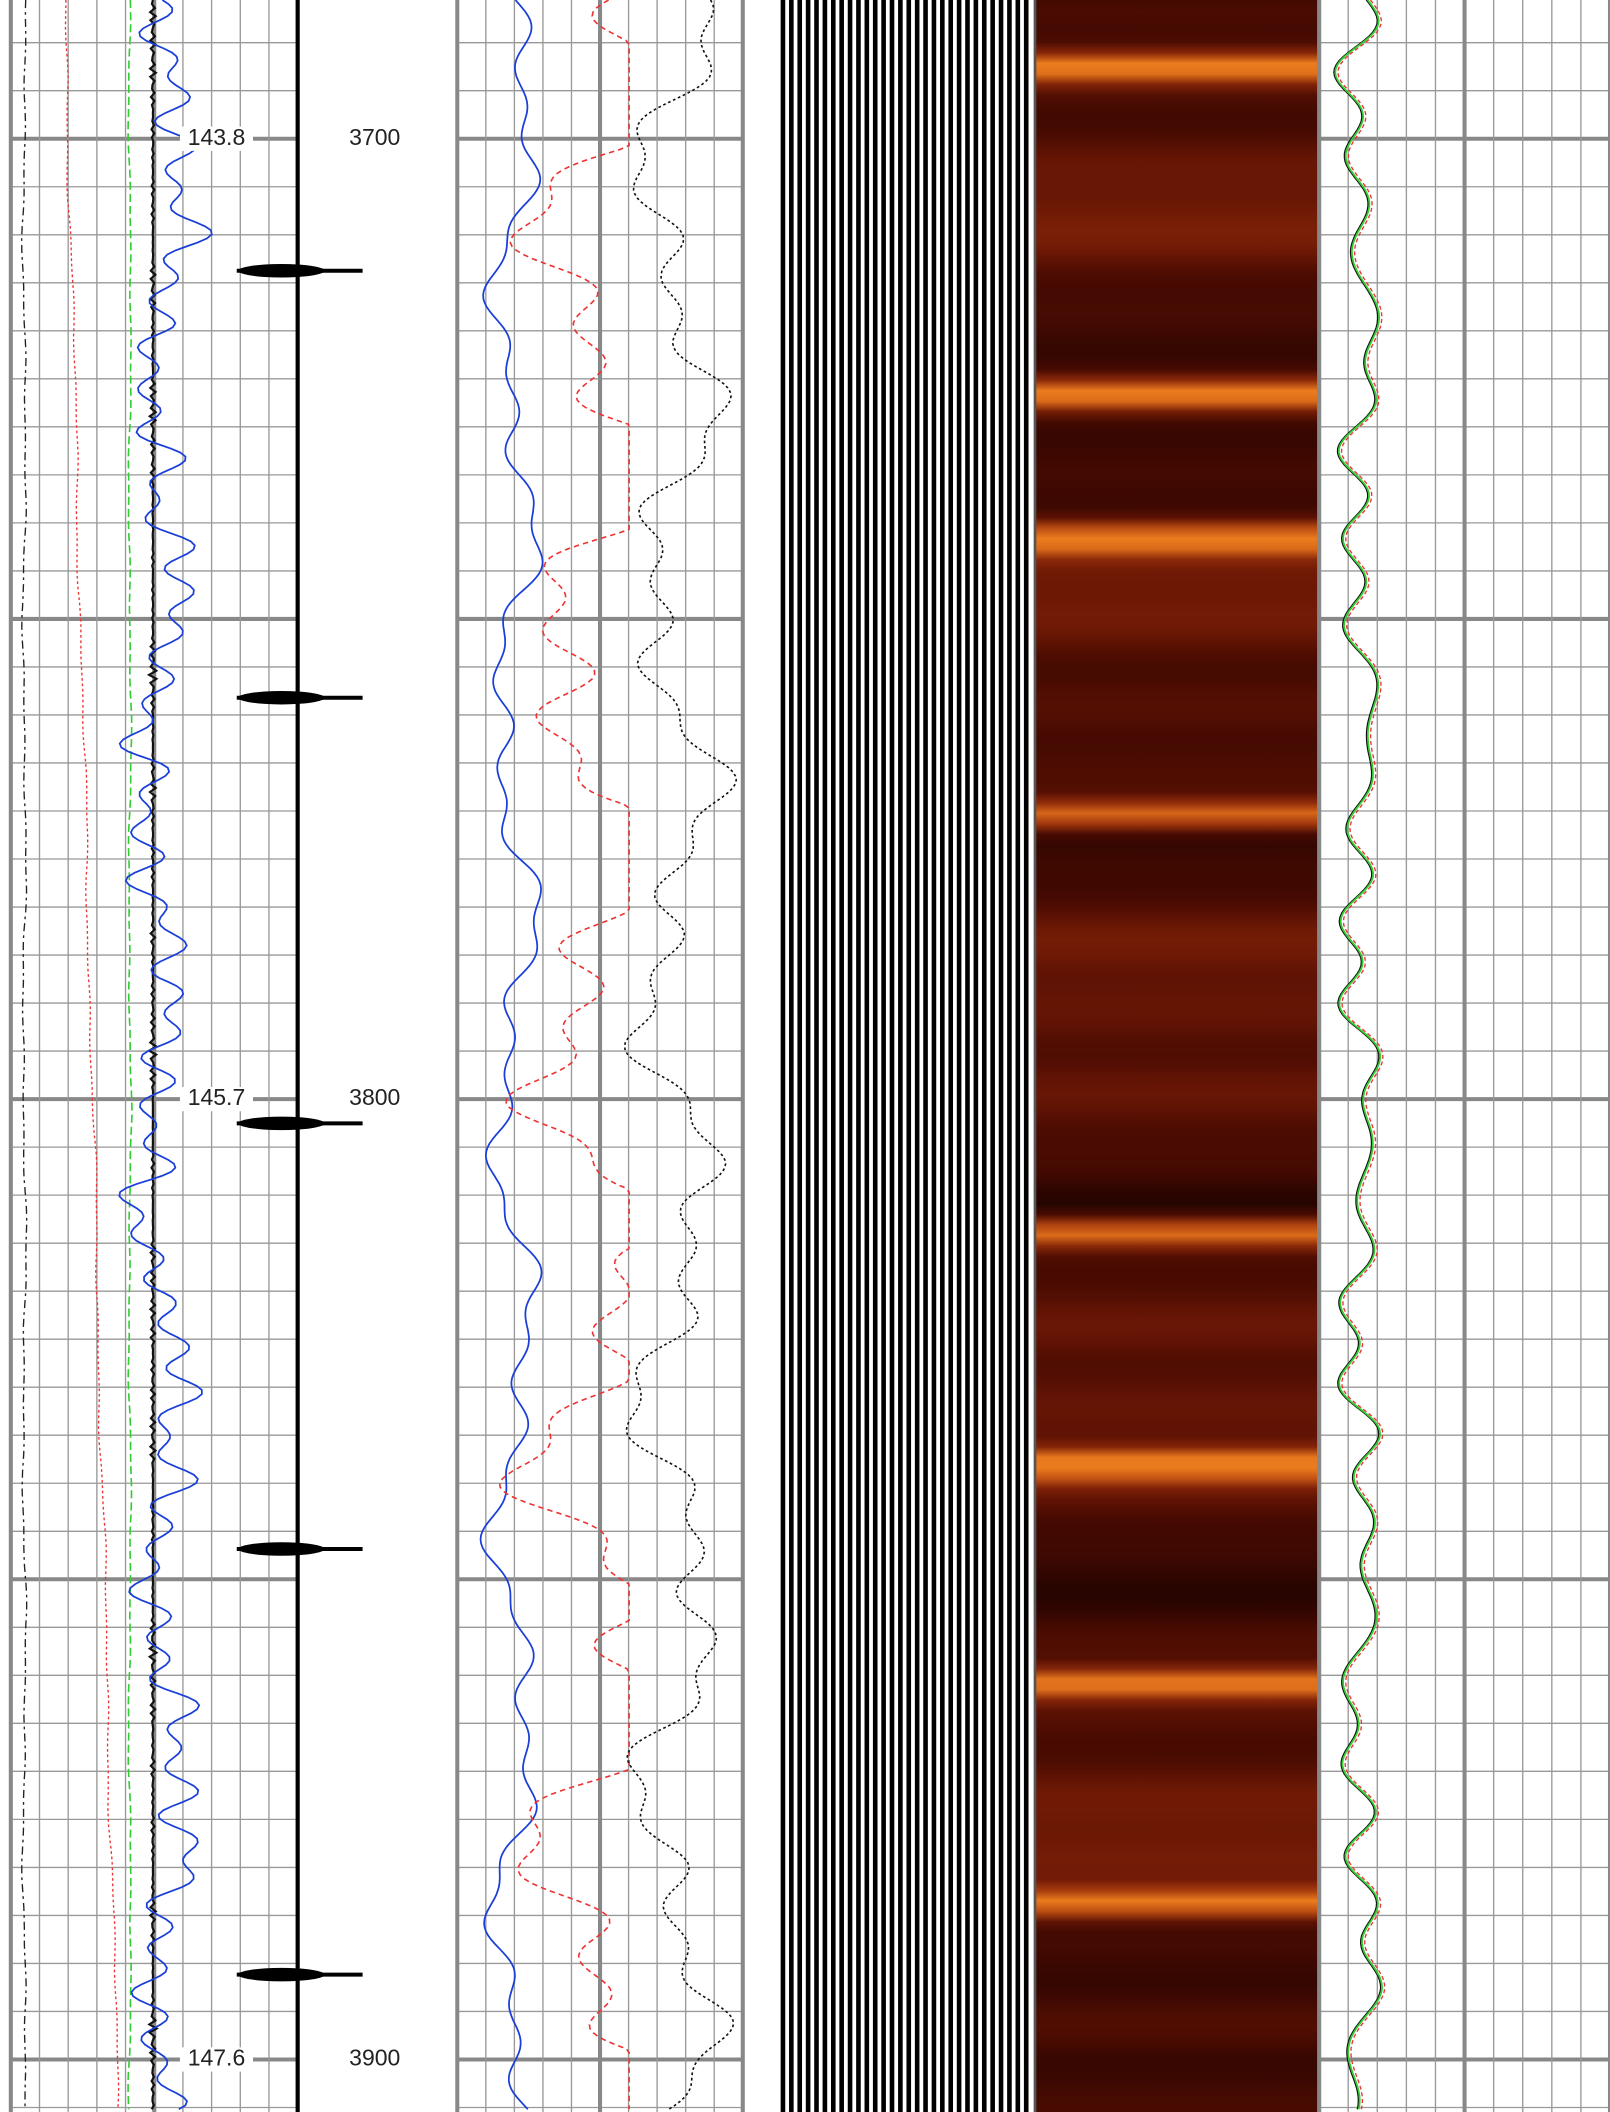 The width and height of the screenshot is (1610, 2112). I want to click on curve-scale-label: 145.7, so click(217, 1097).